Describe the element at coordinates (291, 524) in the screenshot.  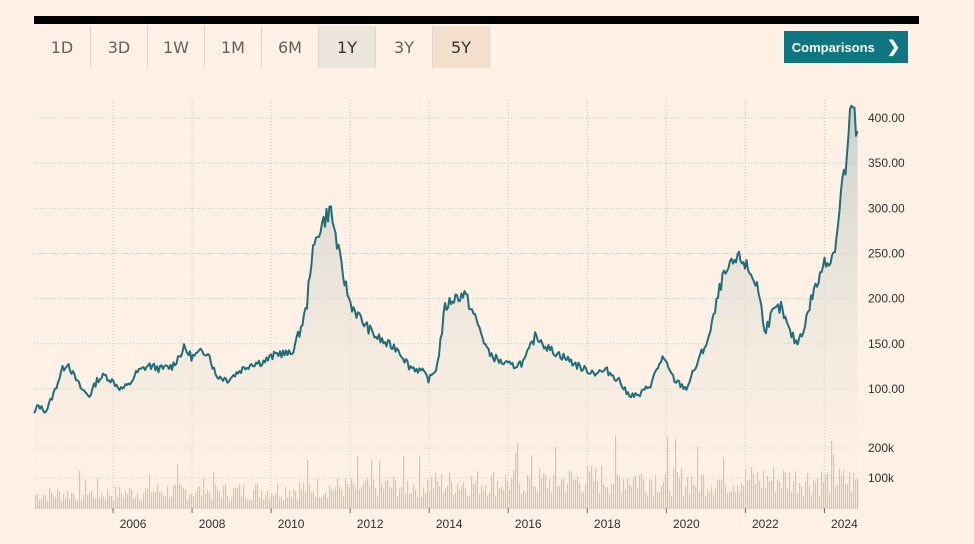
I see `x-tick-label: 2010` at that location.